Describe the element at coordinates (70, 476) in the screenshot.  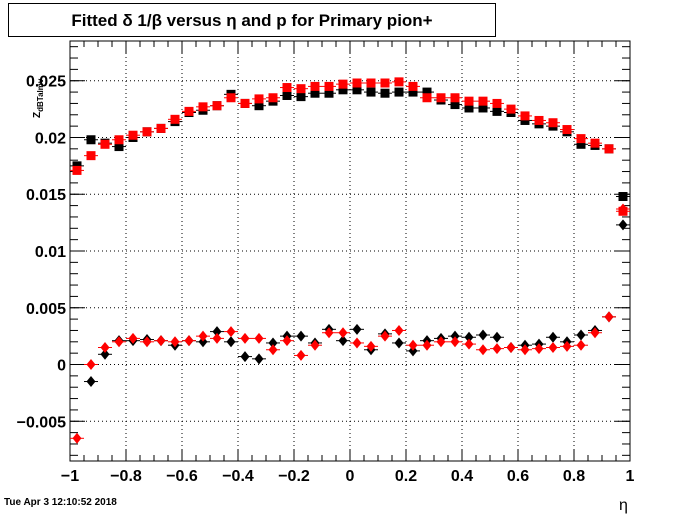
I see `x-tick-label: −1` at that location.